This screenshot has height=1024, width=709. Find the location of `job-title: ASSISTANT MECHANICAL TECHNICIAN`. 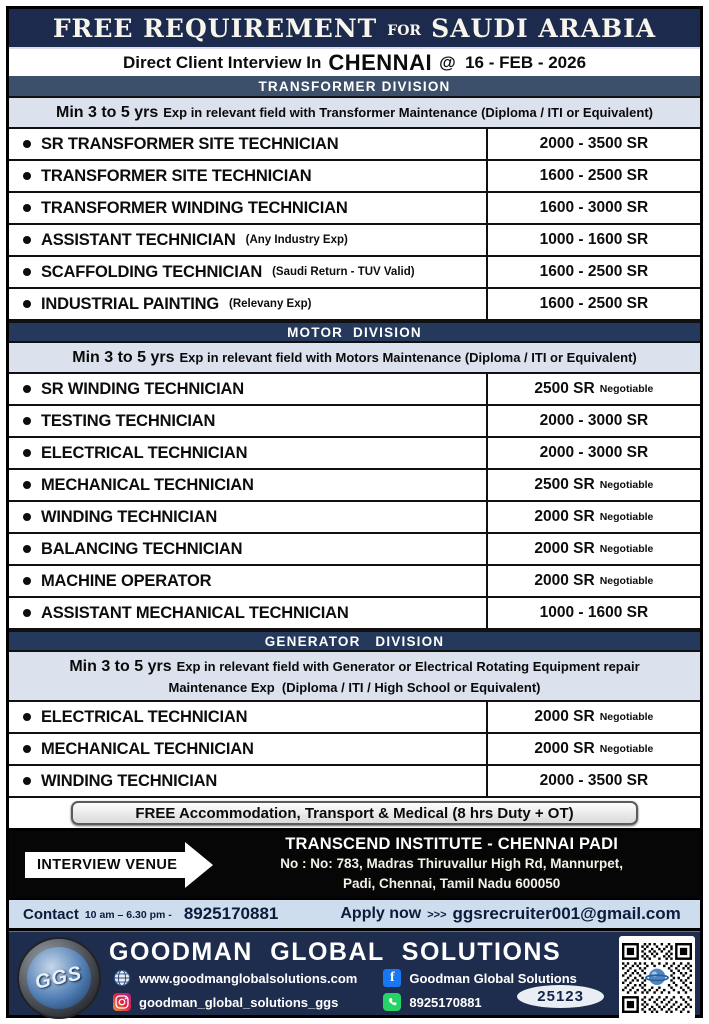

job-title: ASSISTANT MECHANICAL TECHNICIAN is located at coordinates (195, 612).